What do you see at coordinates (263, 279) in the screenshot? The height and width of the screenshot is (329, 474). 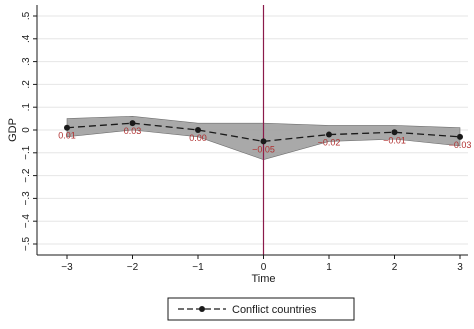 I see `x-axis-title: Time` at bounding box center [263, 279].